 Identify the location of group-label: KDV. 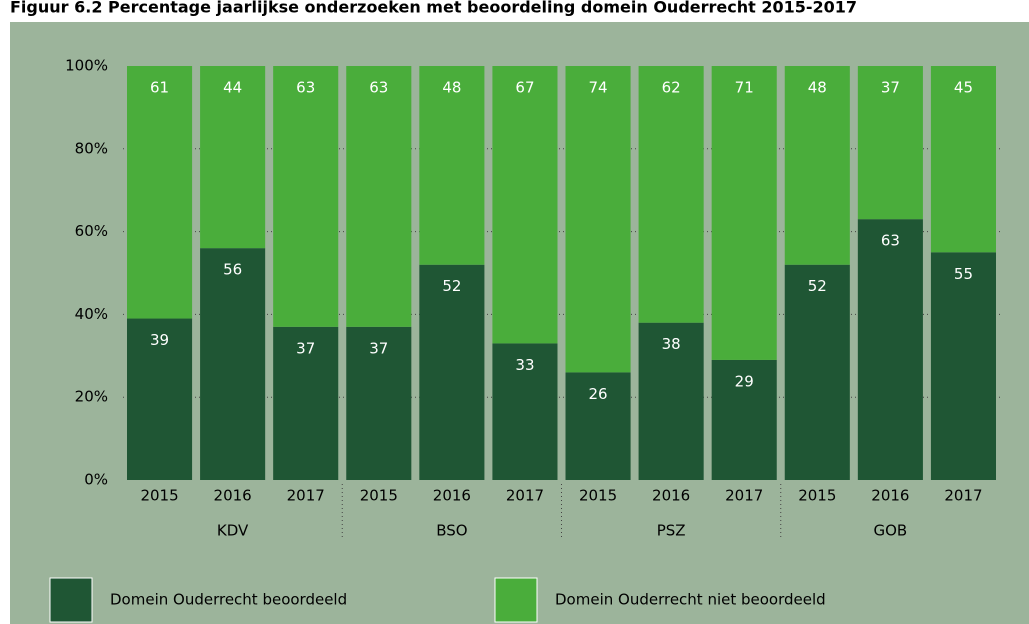
(233, 531).